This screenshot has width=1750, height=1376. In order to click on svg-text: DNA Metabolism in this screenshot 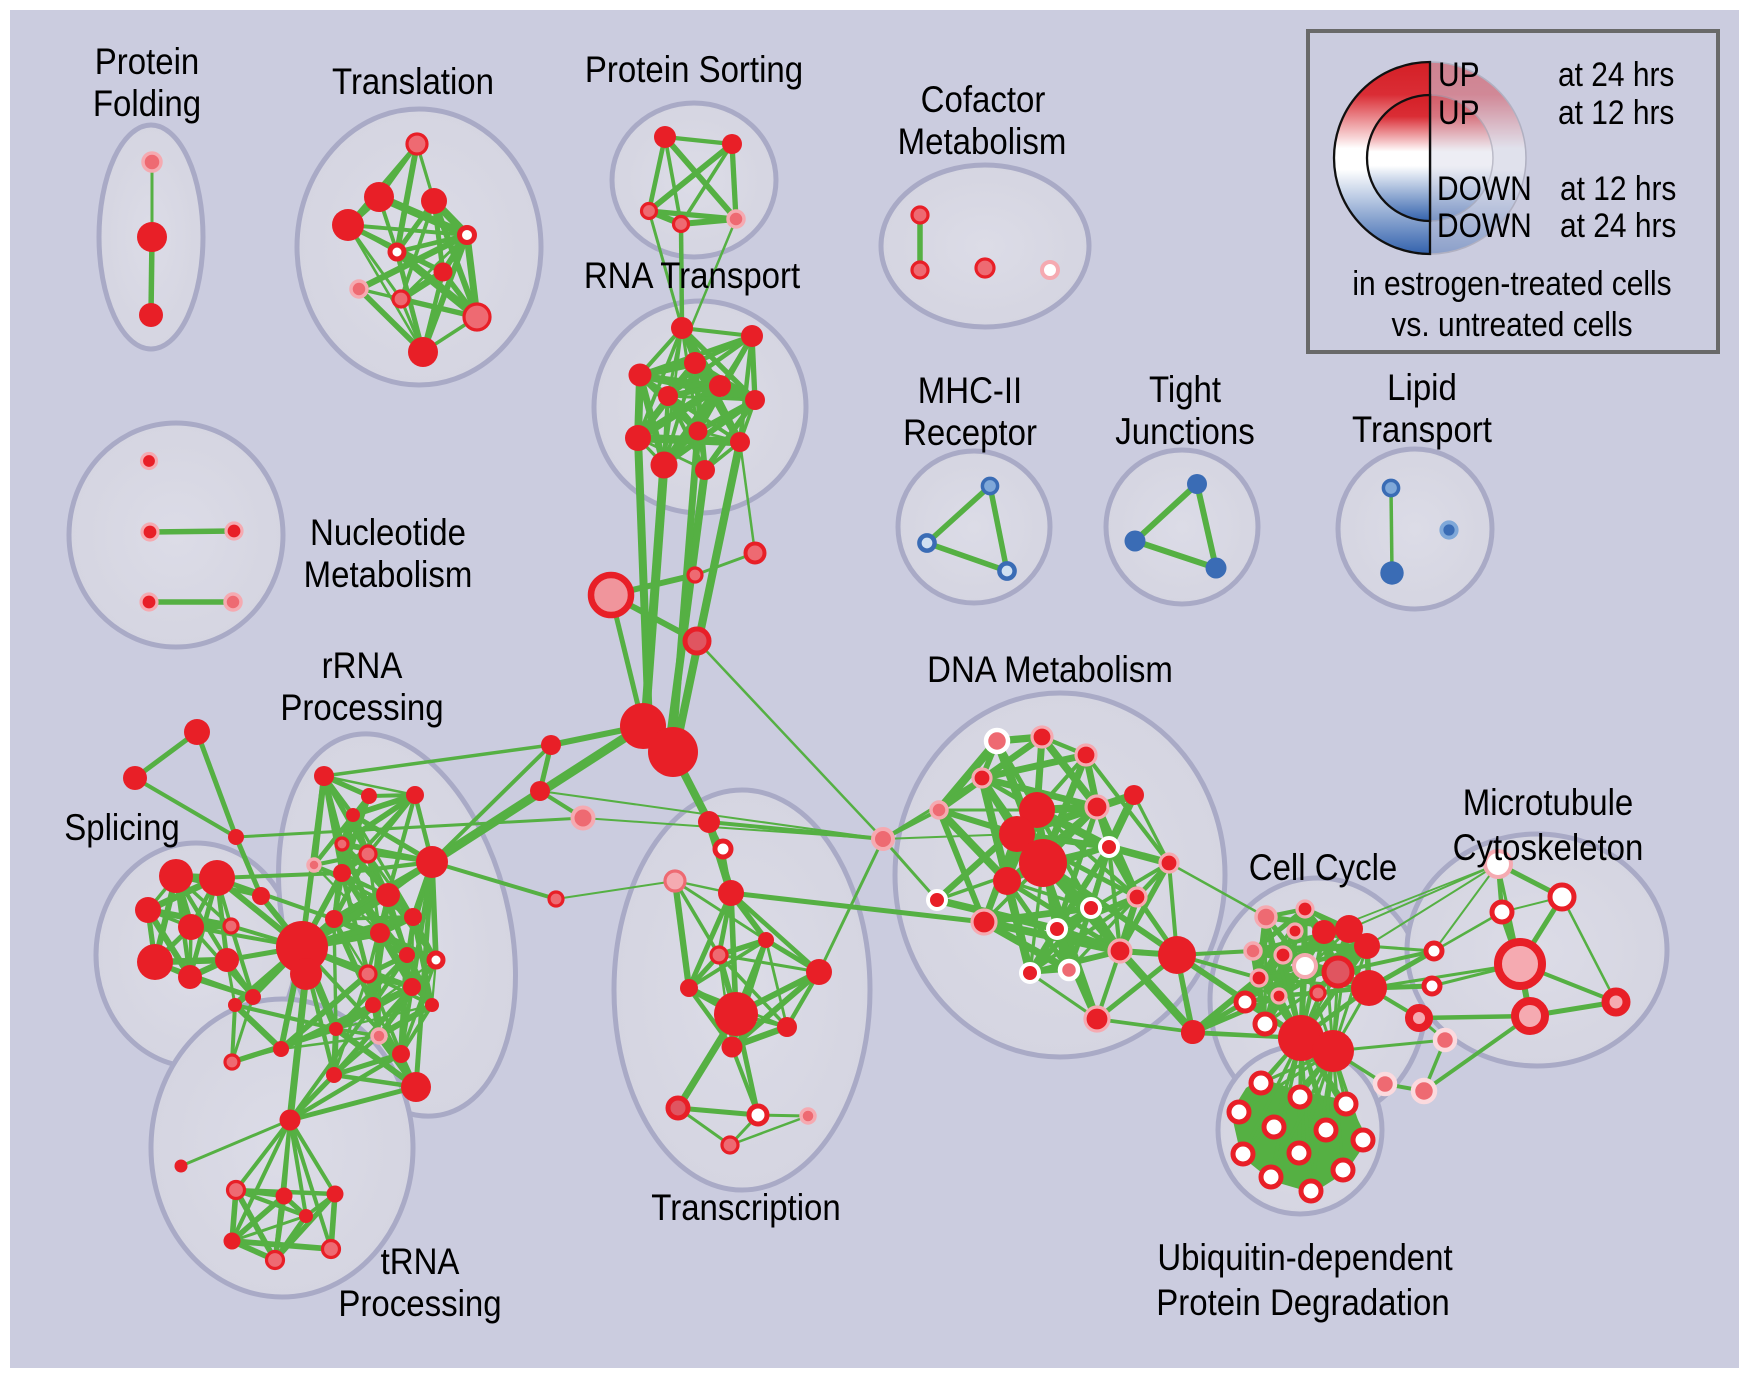, I will do `click(1050, 669)`.